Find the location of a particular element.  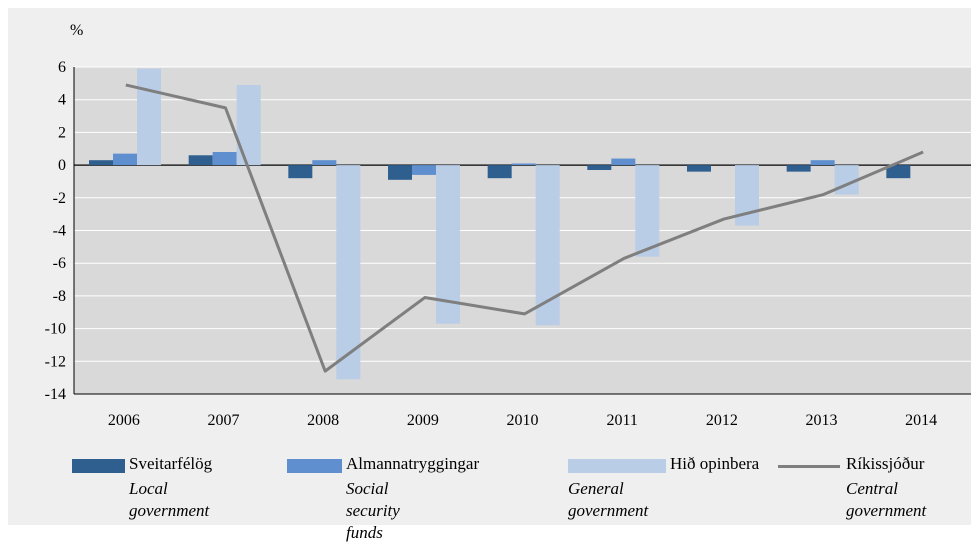

legend-label: Hið opinbera is located at coordinates (714, 464).